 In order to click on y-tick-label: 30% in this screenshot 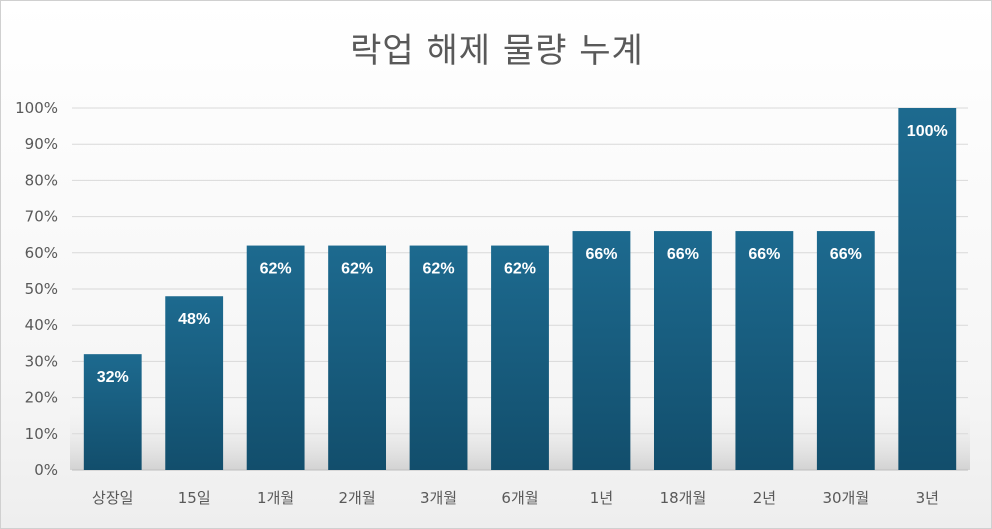, I will do `click(41, 361)`.